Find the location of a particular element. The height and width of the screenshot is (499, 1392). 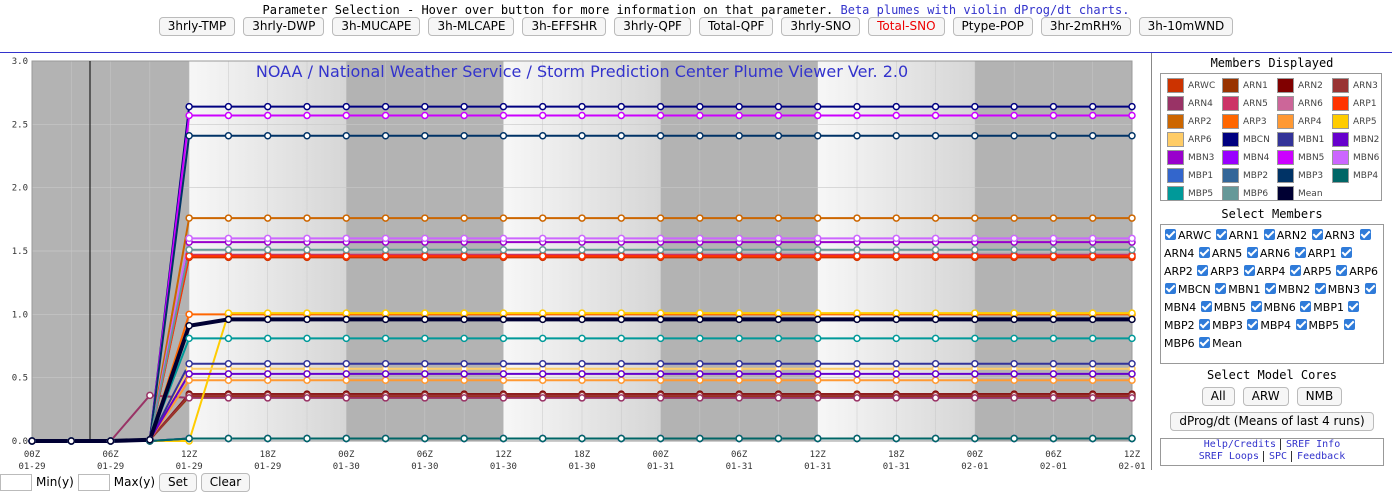

min-input is located at coordinates (16, 482).